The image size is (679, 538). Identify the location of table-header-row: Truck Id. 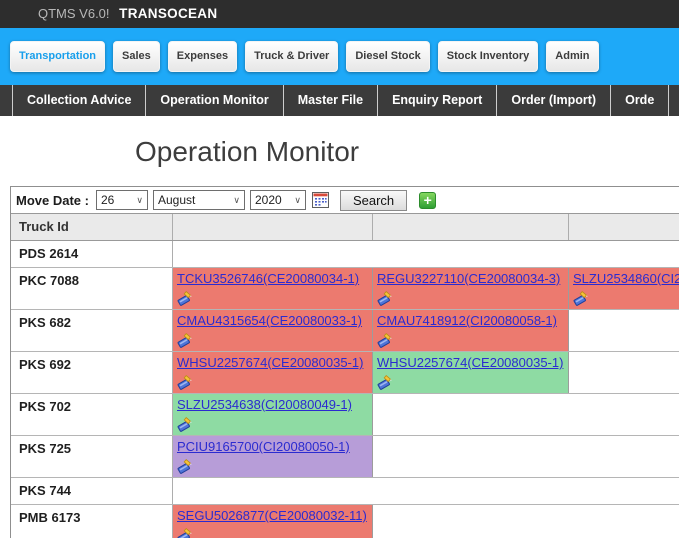
(345, 227).